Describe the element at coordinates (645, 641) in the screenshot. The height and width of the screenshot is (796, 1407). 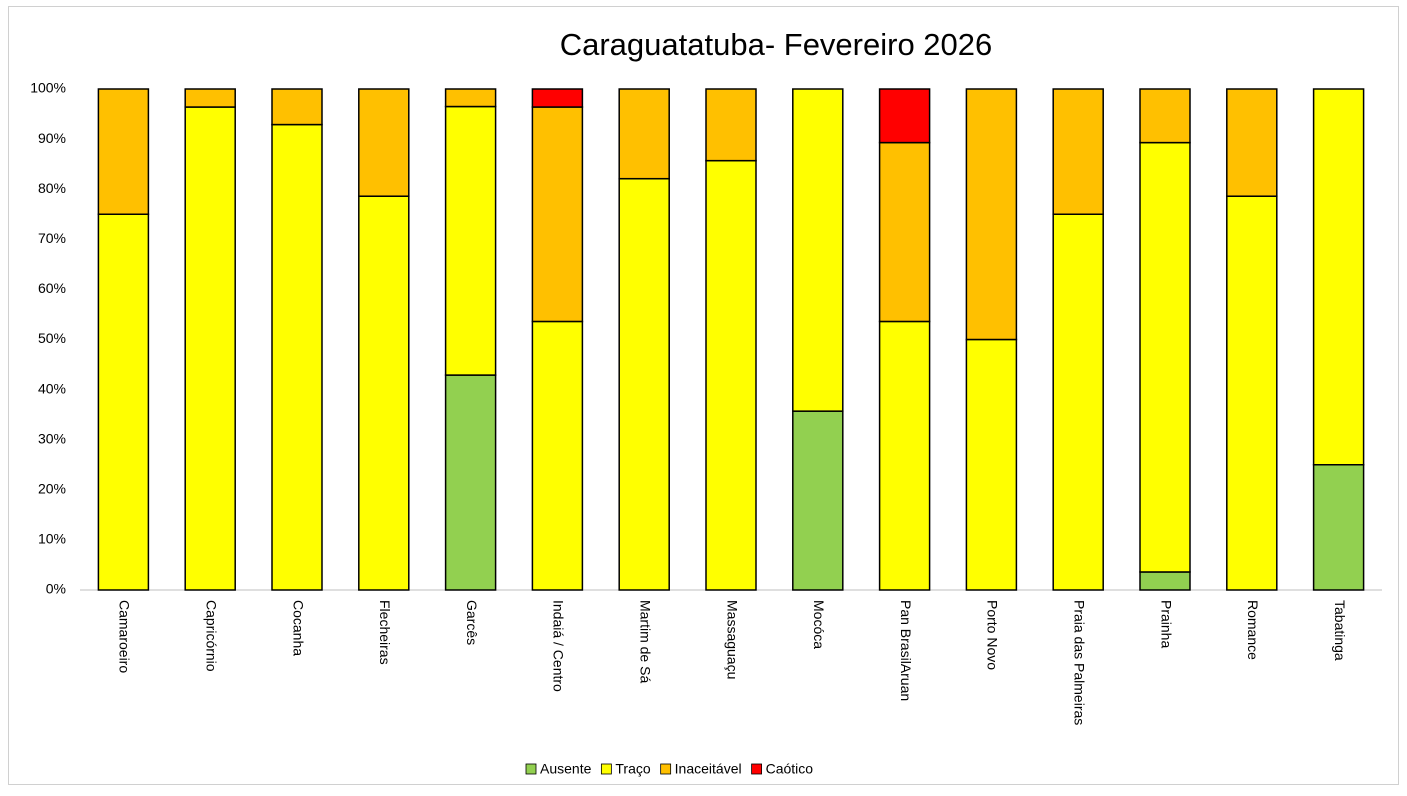
I see `x-tick-label: Martim de Sá` at that location.